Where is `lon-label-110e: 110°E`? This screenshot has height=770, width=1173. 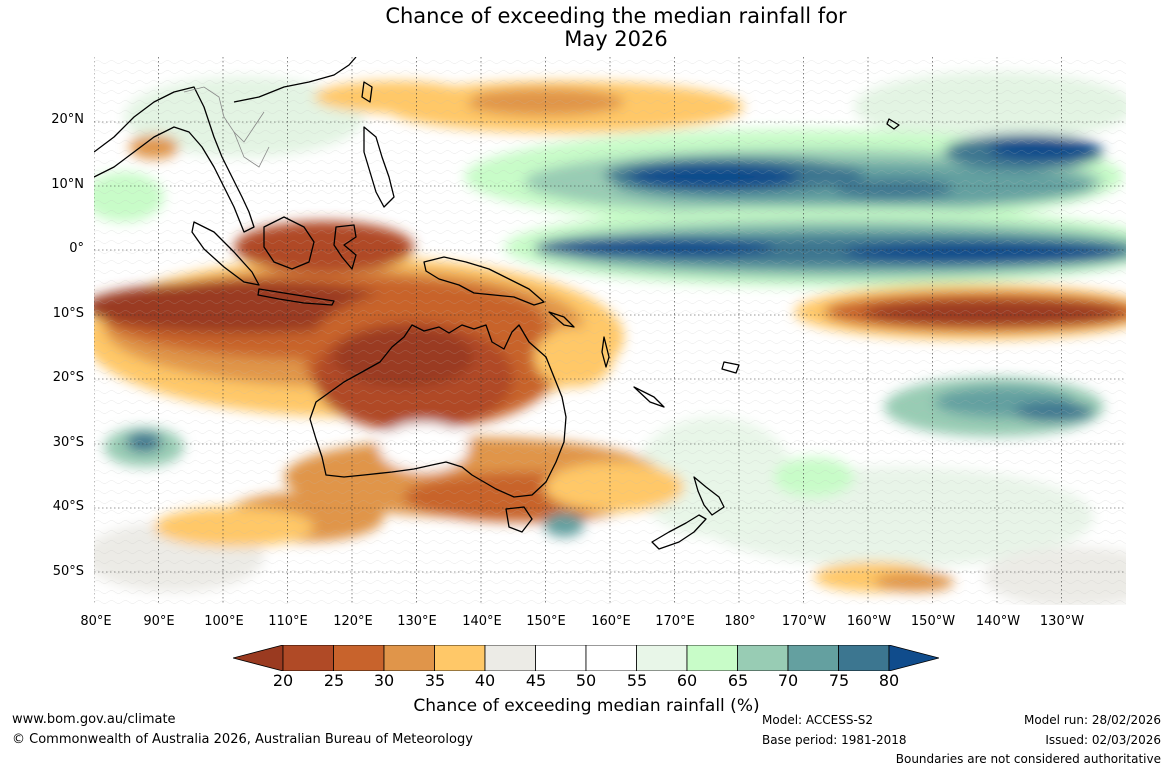 lon-label-110e: 110°E is located at coordinates (288, 621).